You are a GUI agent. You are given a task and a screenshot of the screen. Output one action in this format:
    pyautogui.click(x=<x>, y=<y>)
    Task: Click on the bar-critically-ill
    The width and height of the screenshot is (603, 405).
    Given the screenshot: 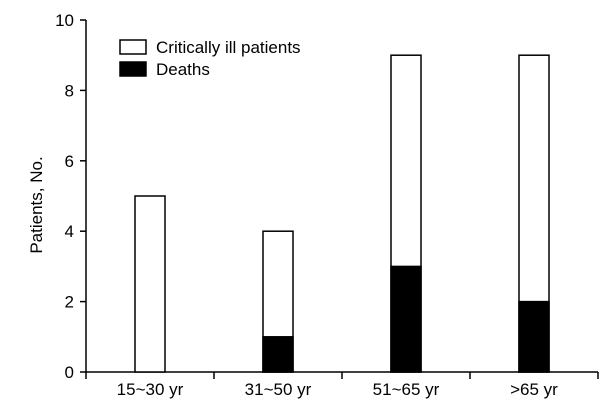 What is the action you would take?
    pyautogui.click(x=150, y=284)
    